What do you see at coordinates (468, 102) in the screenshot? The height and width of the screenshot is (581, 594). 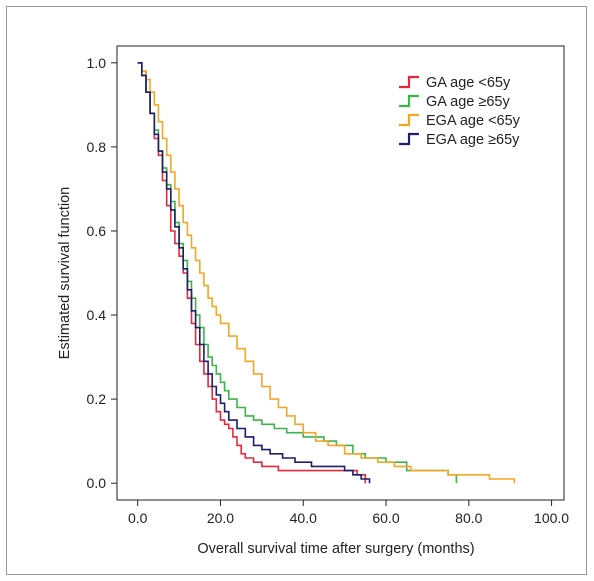 I see `legend-label-1: GA age ≥65y` at bounding box center [468, 102].